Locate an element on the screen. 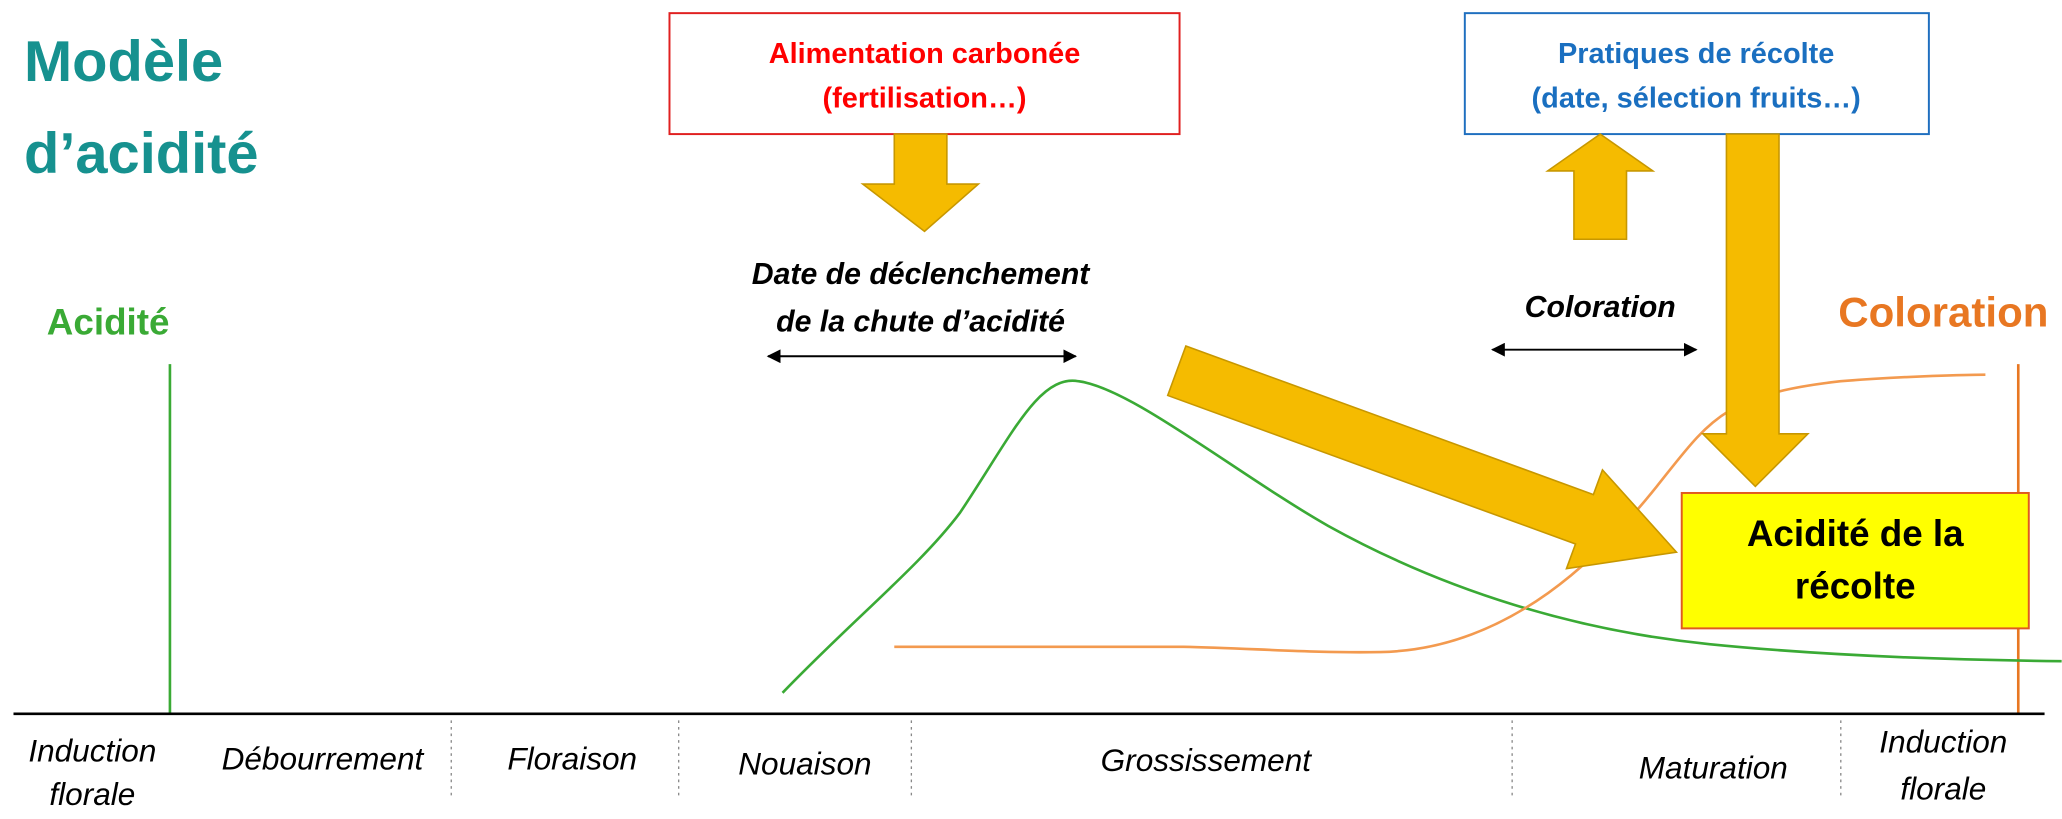  box-text: (date, sélection fruits…) is located at coordinates (1696, 99).